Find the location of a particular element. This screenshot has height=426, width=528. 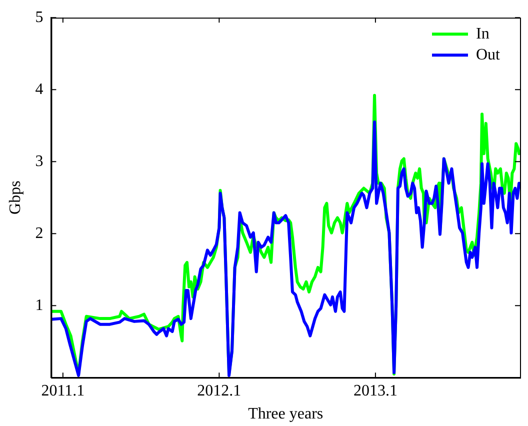

y-tick-label: 2 is located at coordinates (39, 233).